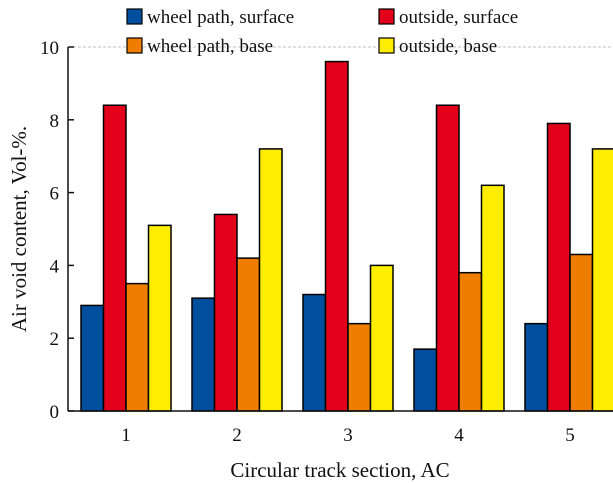 The height and width of the screenshot is (483, 613). Describe the element at coordinates (448, 46) in the screenshot. I see `legend-label: outside, base` at that location.